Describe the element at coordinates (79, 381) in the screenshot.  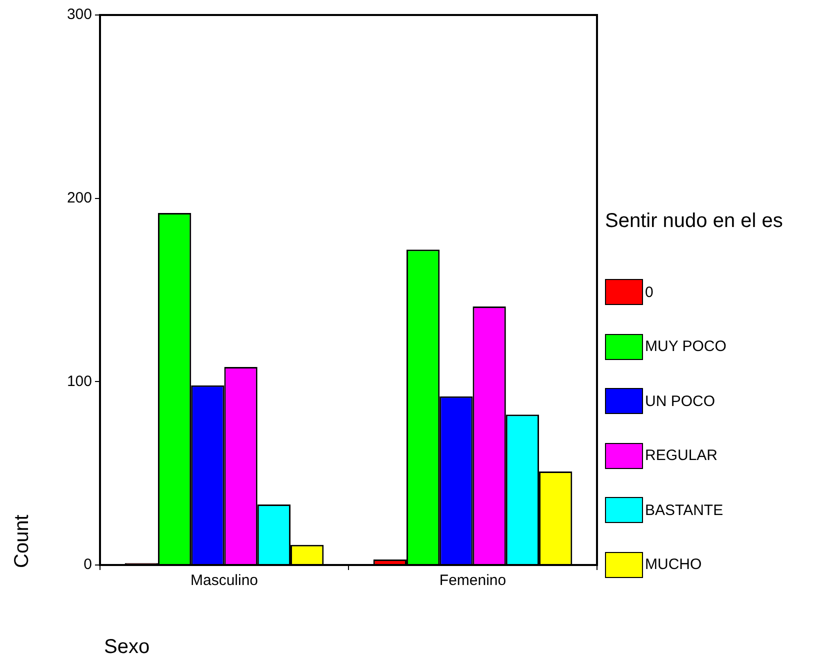
I see `y-tick-label: 100` at that location.